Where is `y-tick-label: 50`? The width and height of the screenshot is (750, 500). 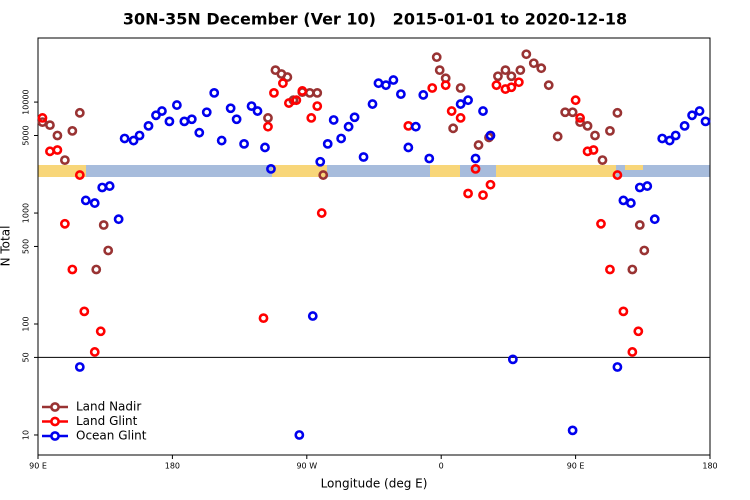 y-tick-label: 50 is located at coordinates (26, 357).